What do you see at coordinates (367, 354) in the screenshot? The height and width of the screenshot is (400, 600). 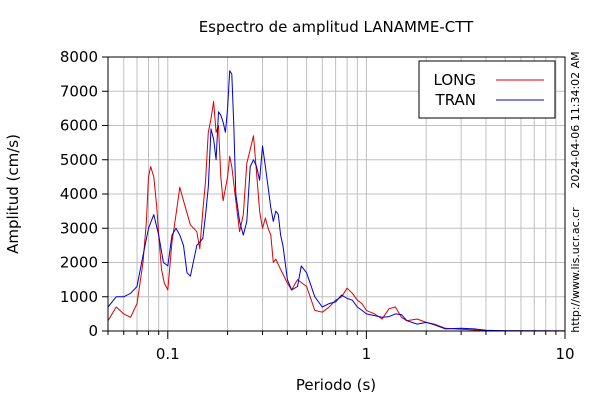 I see `x-tick-label: 1` at bounding box center [367, 354].